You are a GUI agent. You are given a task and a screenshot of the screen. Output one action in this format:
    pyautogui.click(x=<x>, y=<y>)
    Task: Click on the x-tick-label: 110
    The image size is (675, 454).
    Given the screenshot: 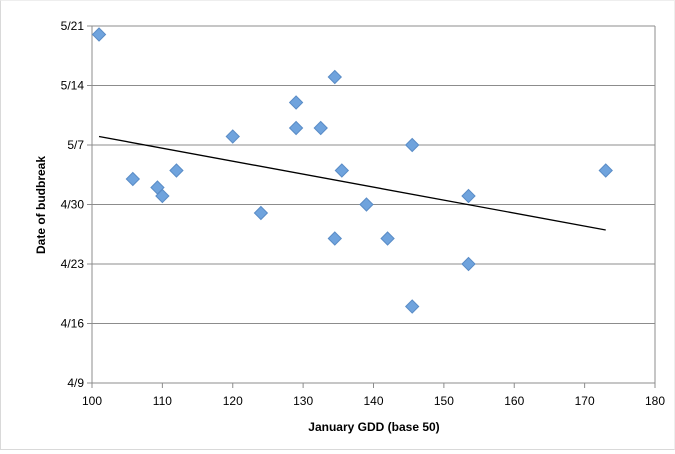 What is the action you would take?
    pyautogui.click(x=162, y=401)
    